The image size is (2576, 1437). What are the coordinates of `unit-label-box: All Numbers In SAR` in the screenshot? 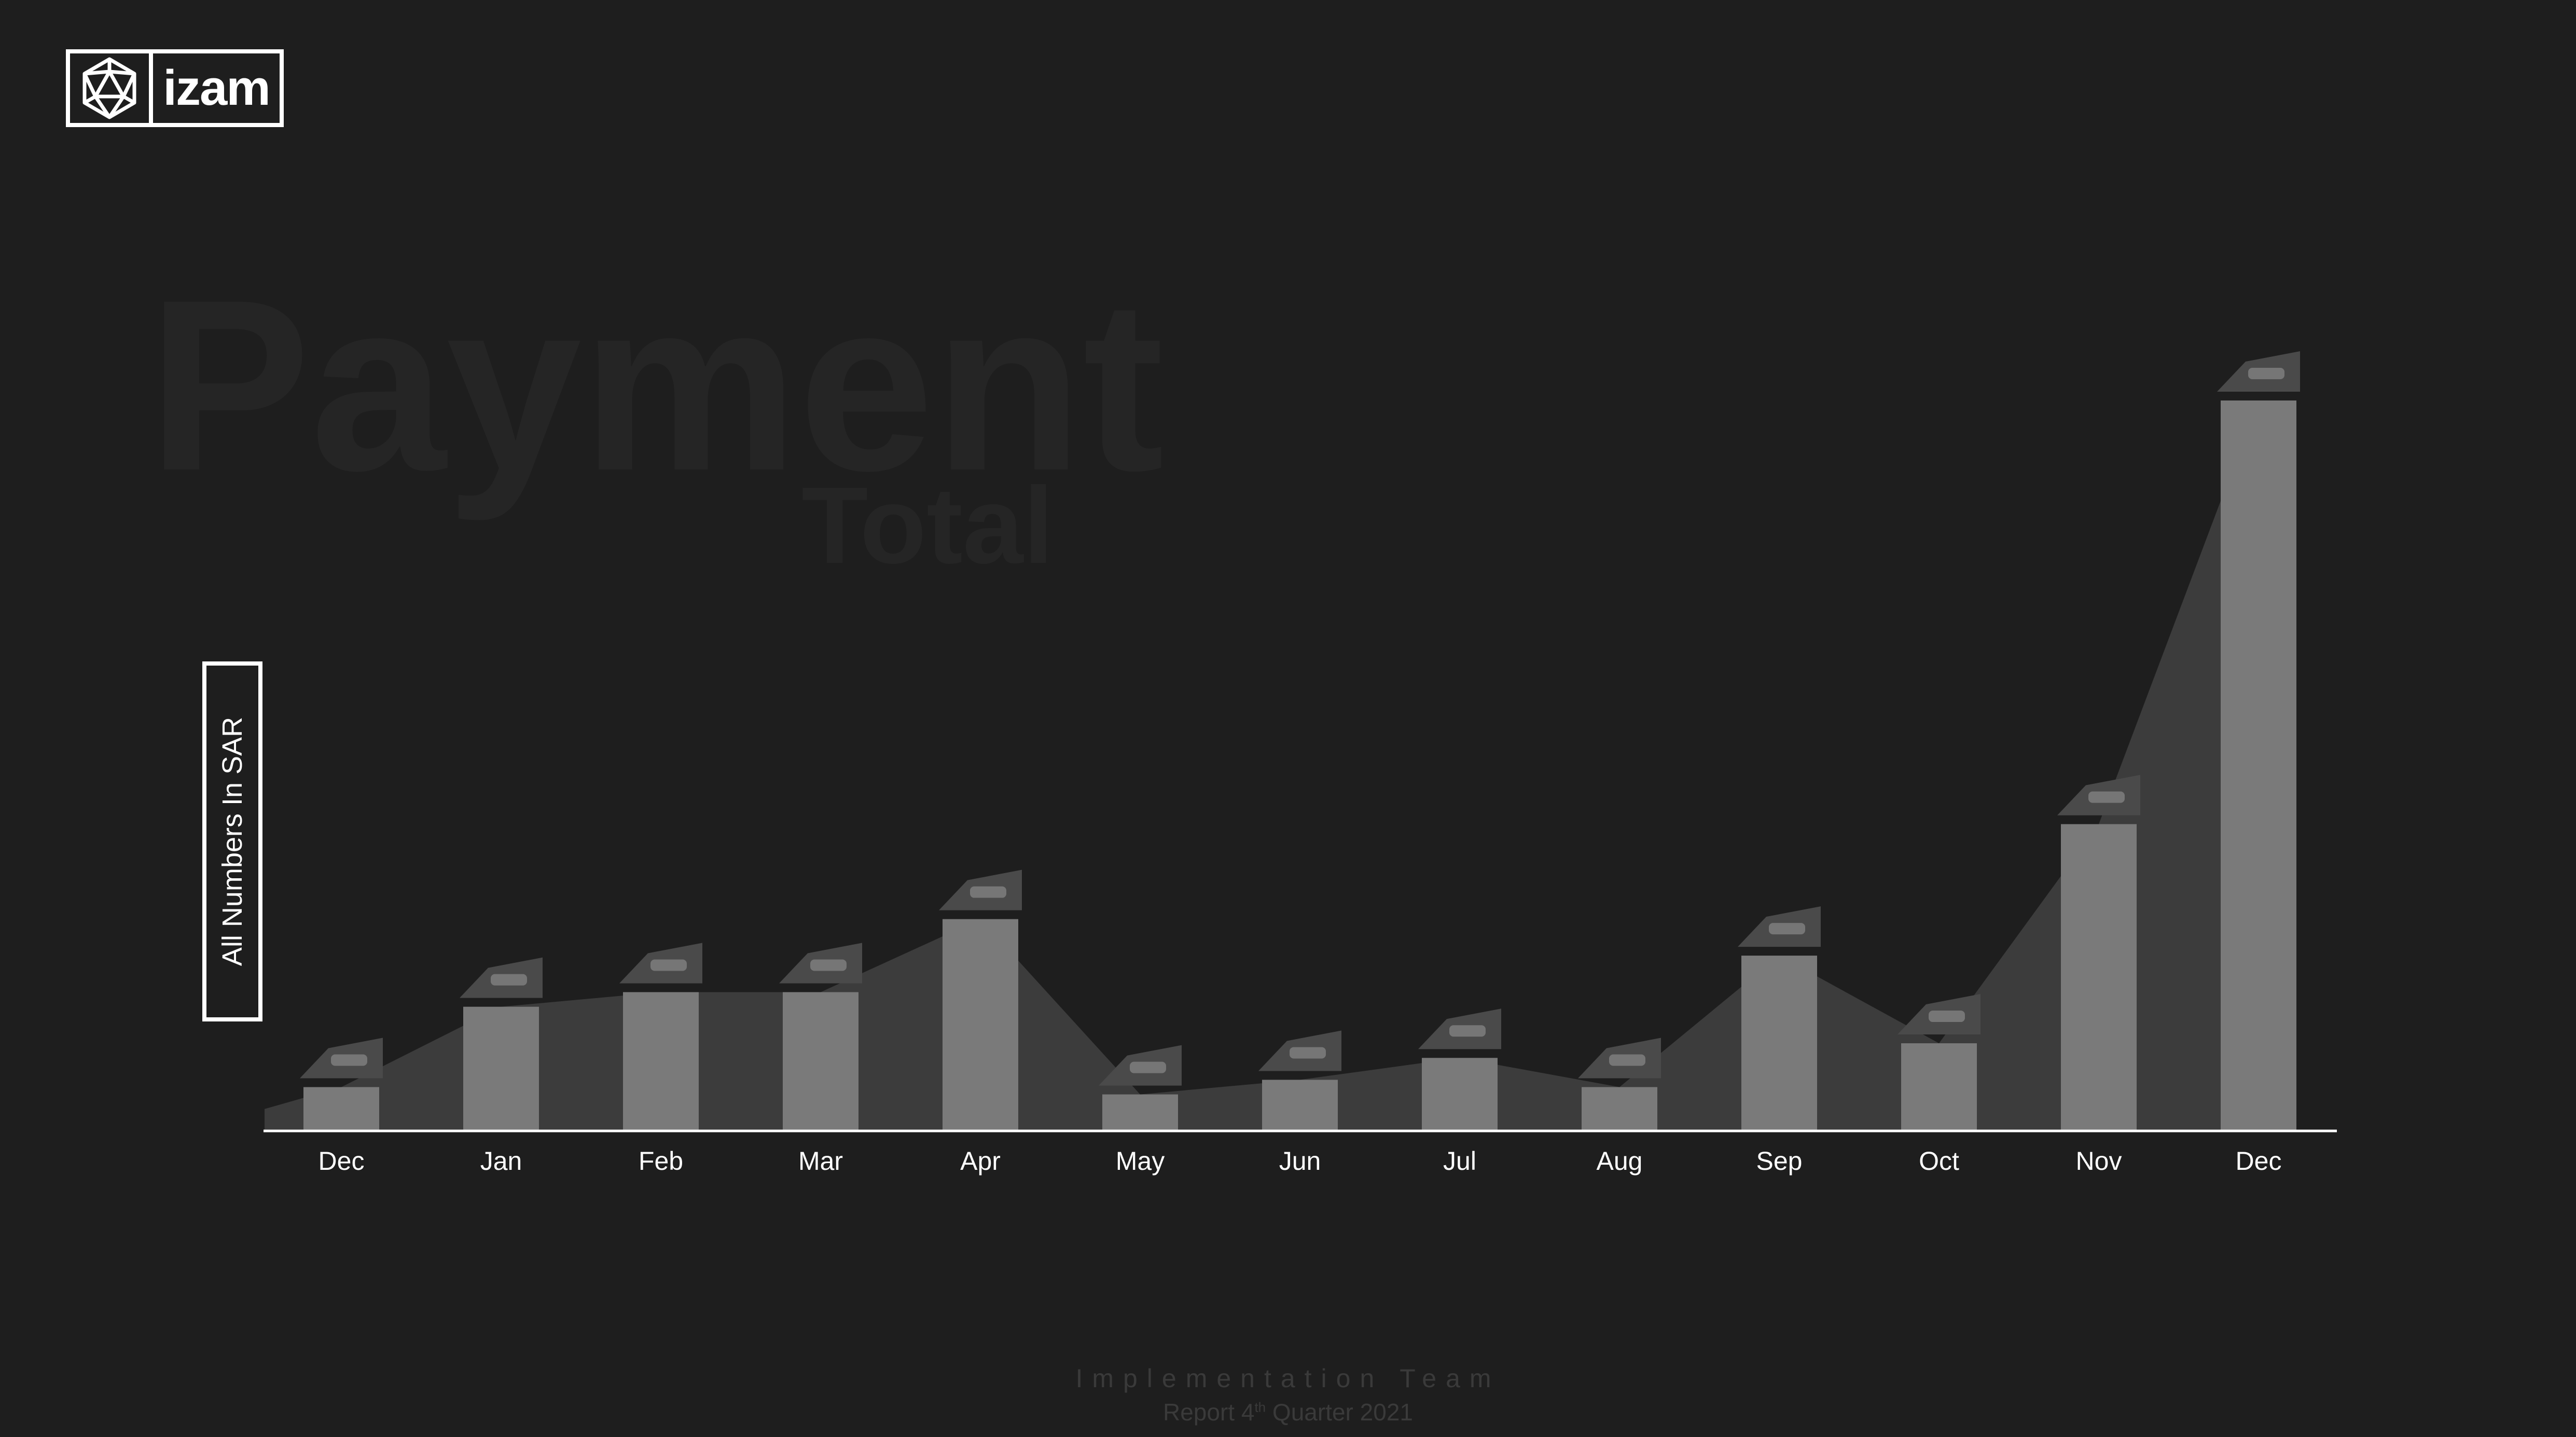 It's located at (232, 841).